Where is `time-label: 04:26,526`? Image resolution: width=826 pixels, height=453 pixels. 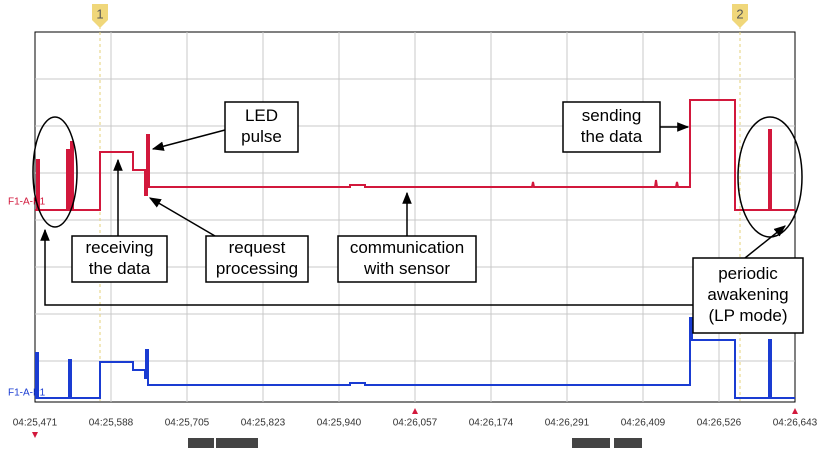
time-label: 04:26,526 is located at coordinates (719, 423).